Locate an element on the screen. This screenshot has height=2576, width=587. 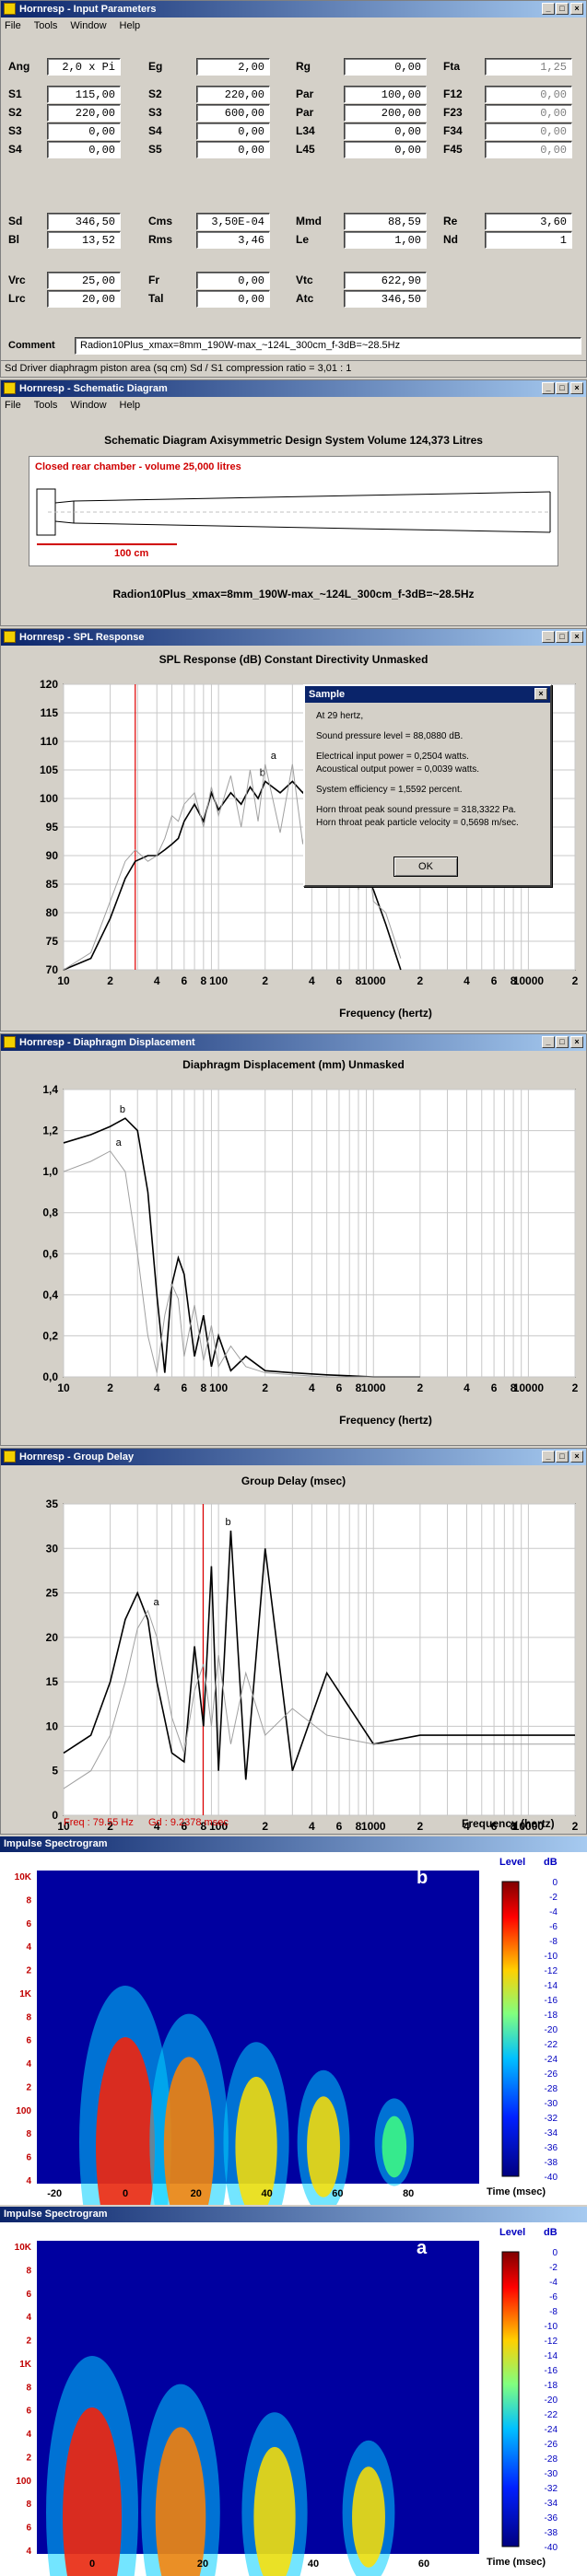
param-field: 3,46 is located at coordinates (233, 240).